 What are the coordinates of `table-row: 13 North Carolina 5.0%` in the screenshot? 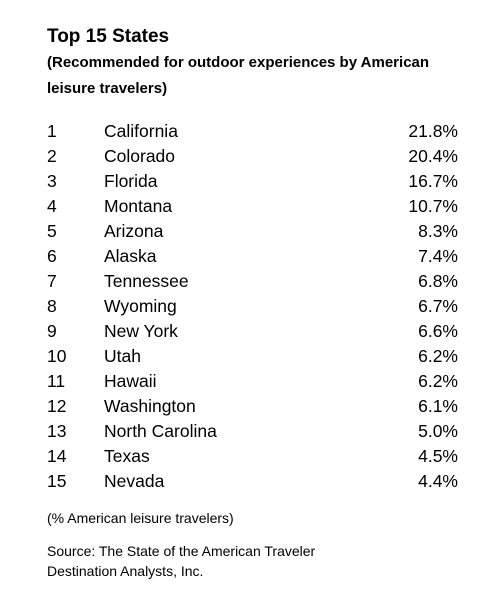 It's located at (250, 431).